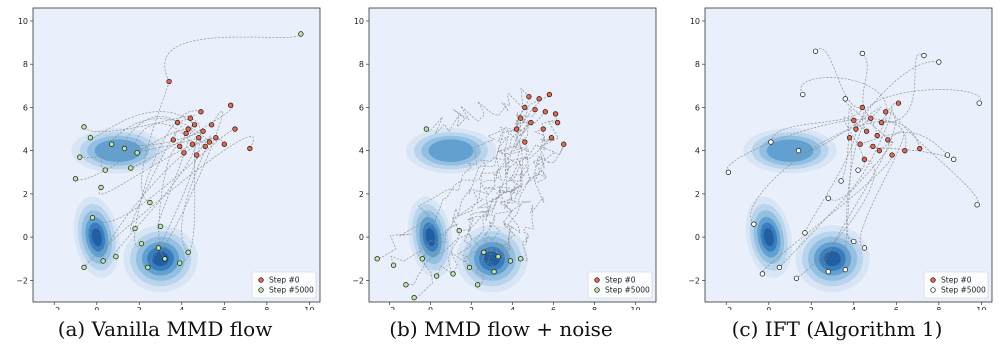  Describe the element at coordinates (224, 308) in the screenshot. I see `x-tick-label: 6` at that location.